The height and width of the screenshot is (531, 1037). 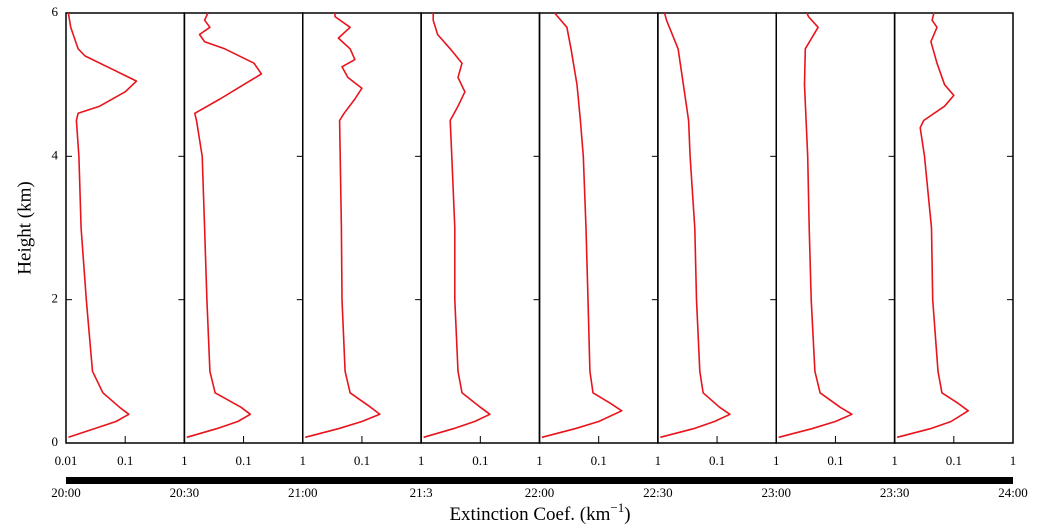 I want to click on time-label: 24:00, so click(x=1013, y=492).